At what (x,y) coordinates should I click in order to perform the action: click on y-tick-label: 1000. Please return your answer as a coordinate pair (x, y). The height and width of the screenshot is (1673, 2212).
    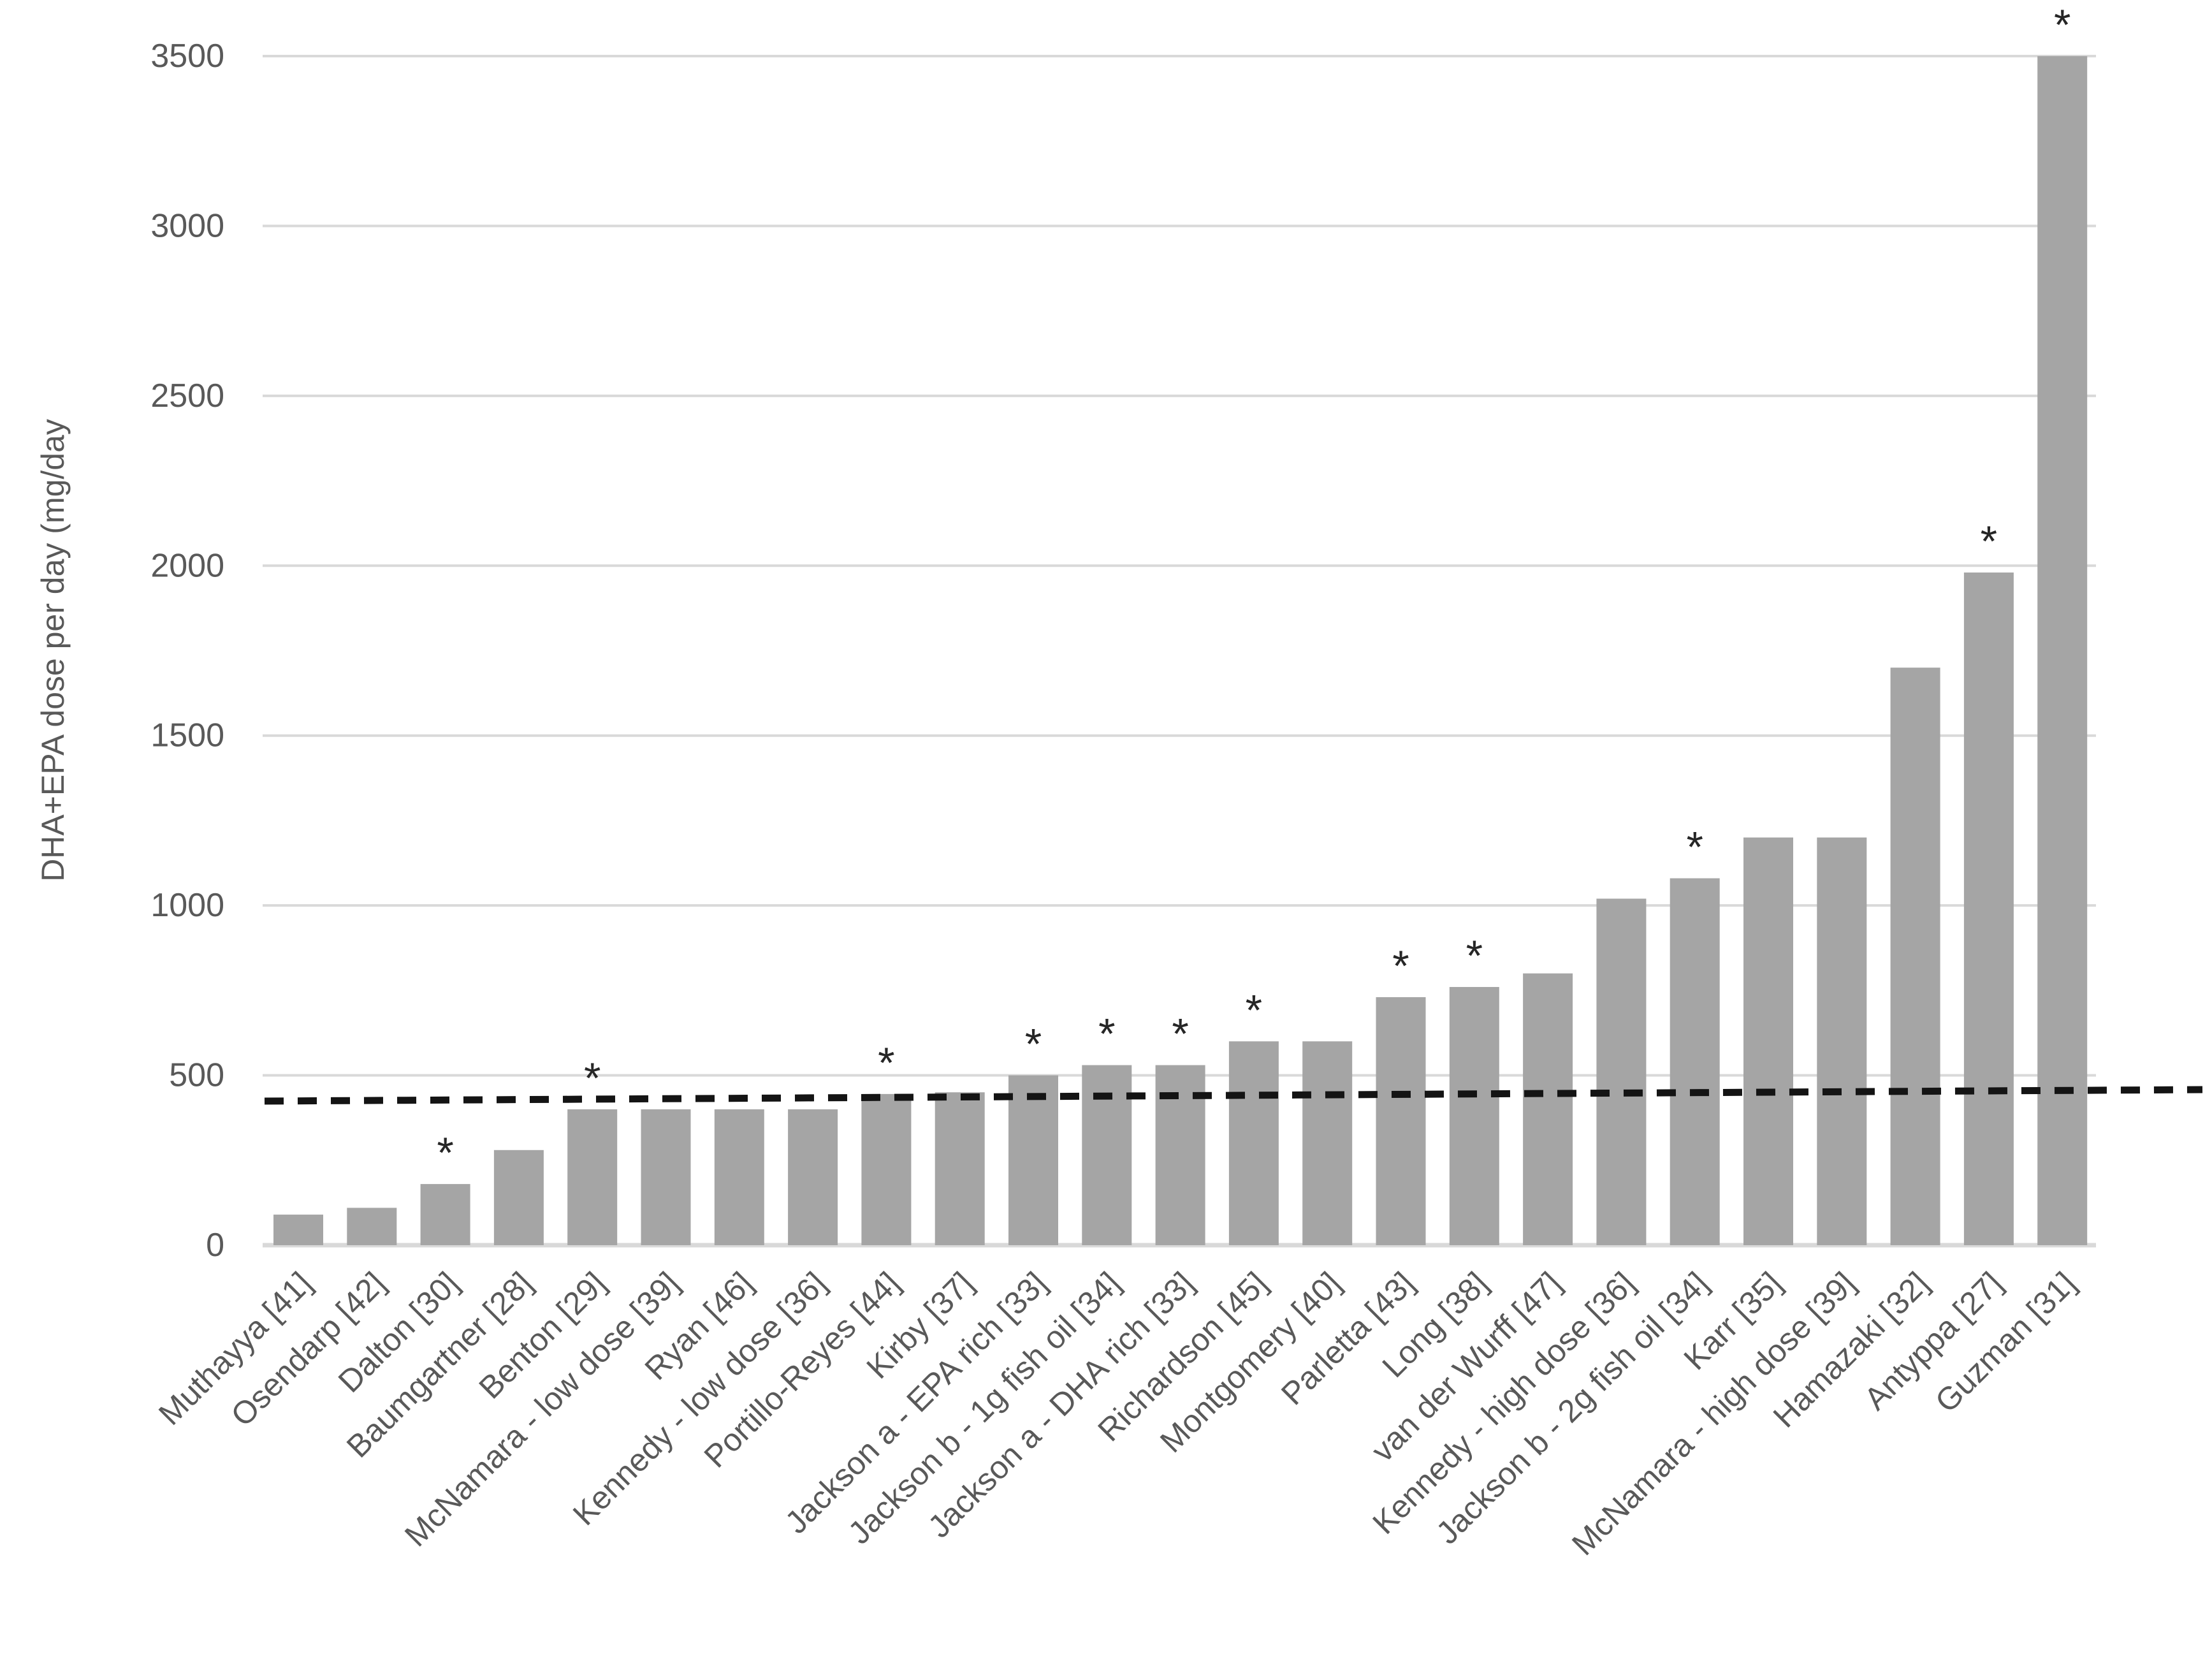
    Looking at the image, I should click on (187, 905).